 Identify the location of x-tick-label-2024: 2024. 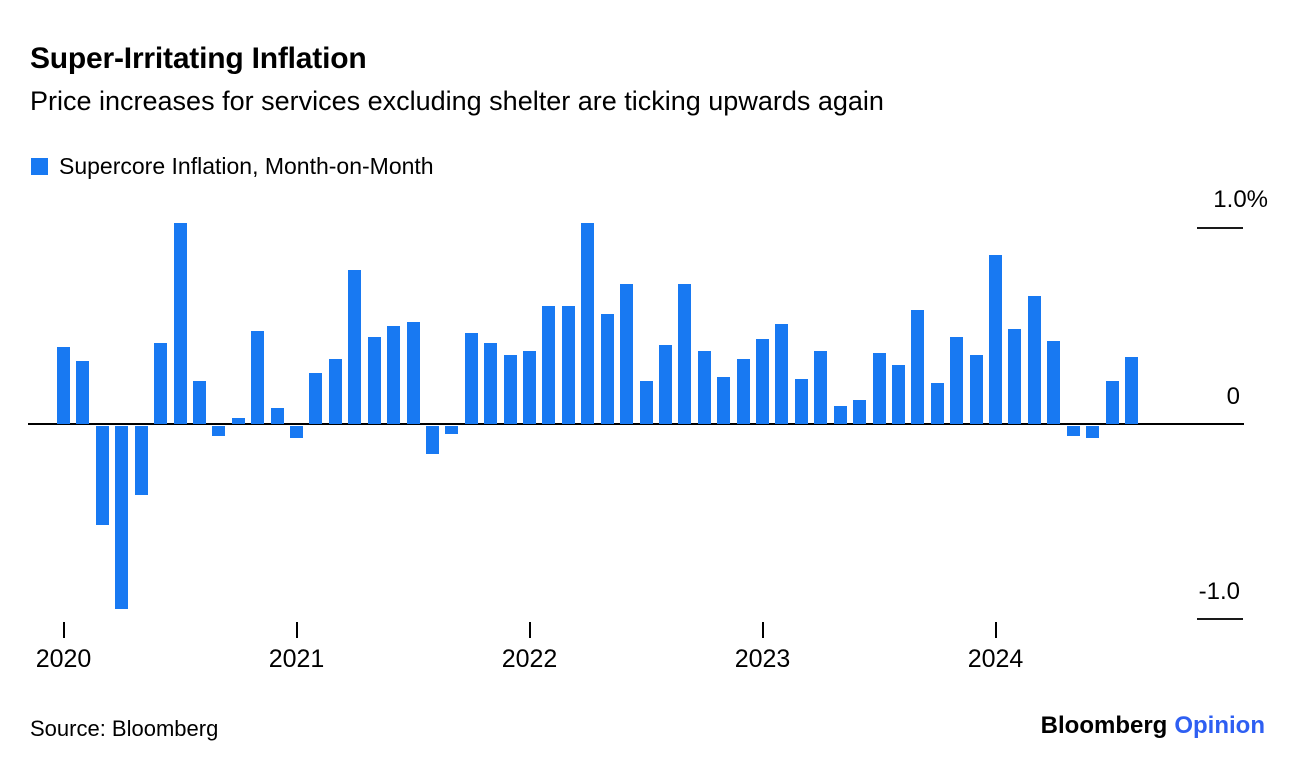
(995, 659).